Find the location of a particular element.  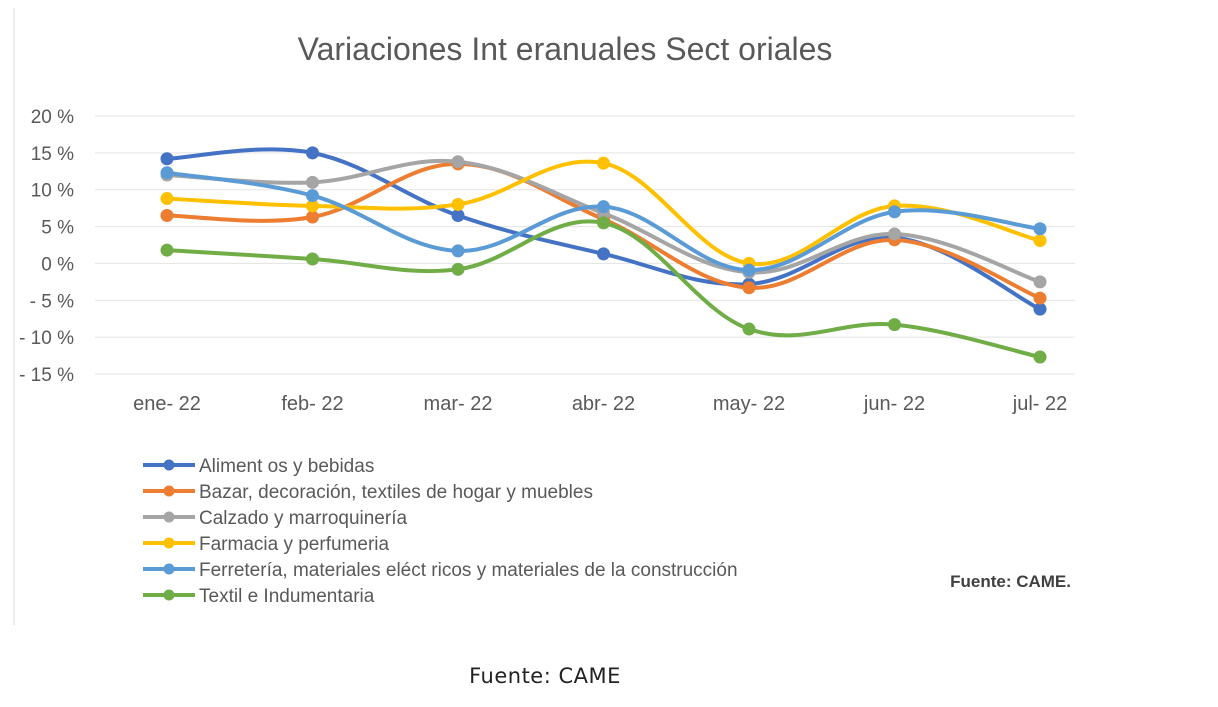

legend-label: Calzado y marroquinería is located at coordinates (303, 518).